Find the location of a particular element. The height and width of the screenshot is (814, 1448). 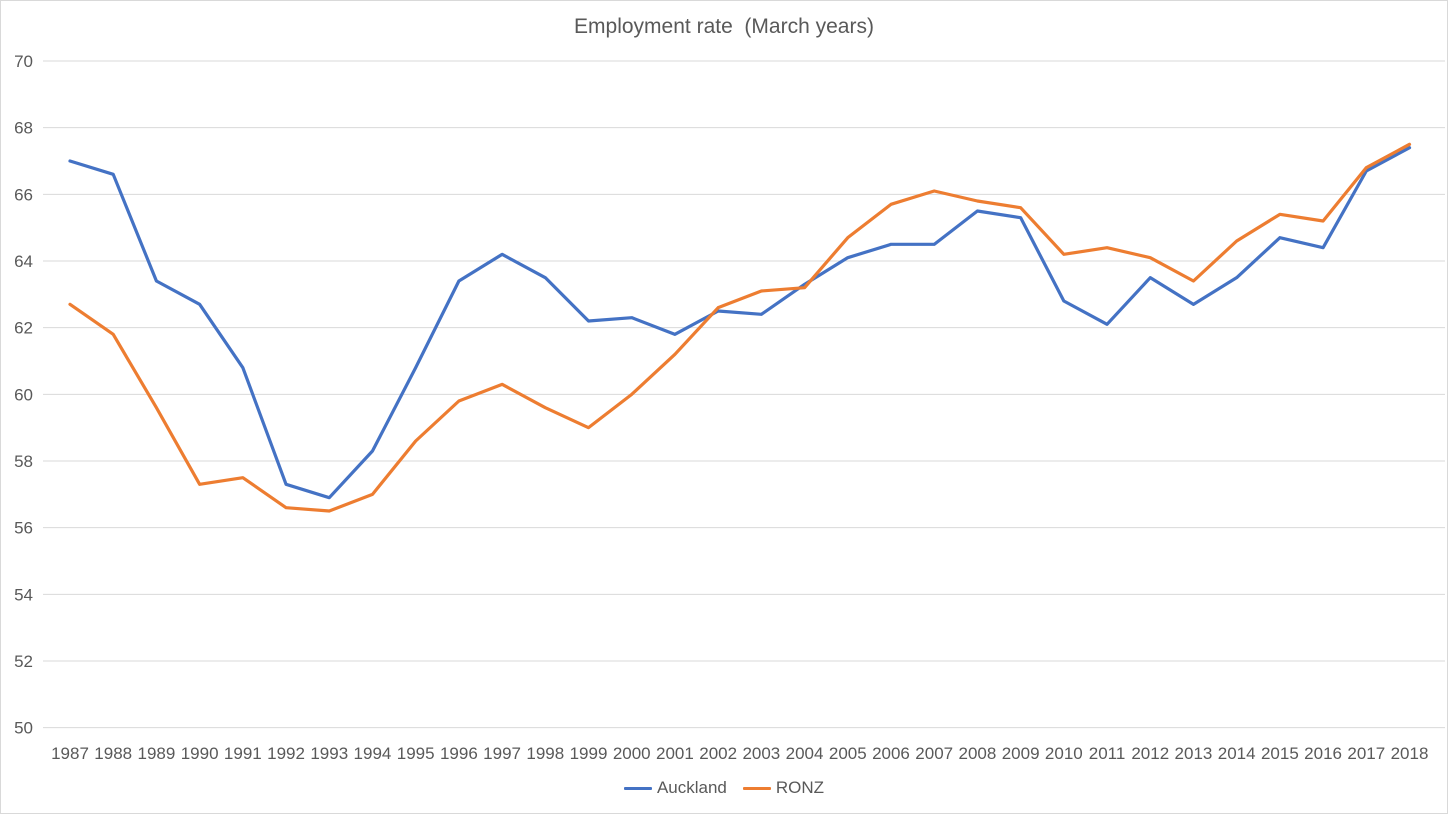

x-axis-tick-label: 2018 is located at coordinates (1410, 753).